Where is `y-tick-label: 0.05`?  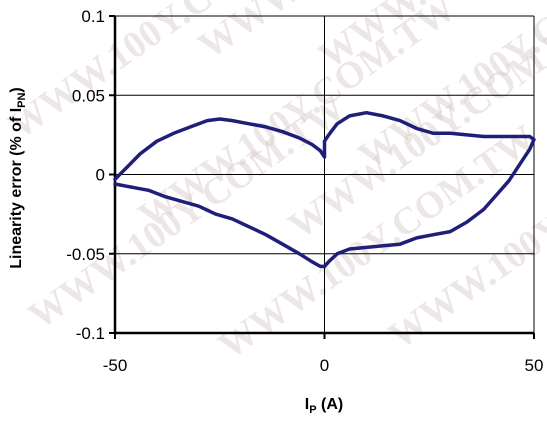 y-tick-label: 0.05 is located at coordinates (88, 95).